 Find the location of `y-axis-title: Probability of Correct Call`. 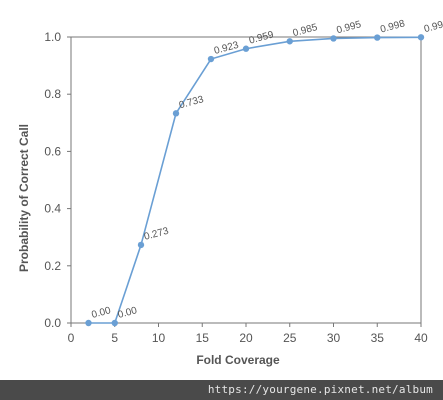

y-axis-title: Probability of Correct Call is located at coordinates (24, 198).